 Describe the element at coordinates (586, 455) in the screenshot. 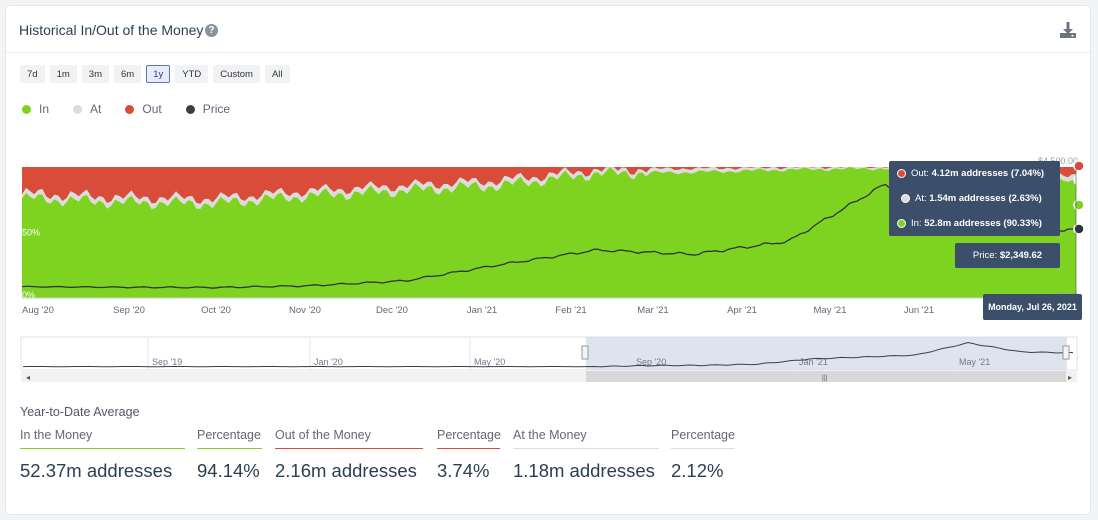

I see `stat-4: At the Money 1.18m addresses` at that location.